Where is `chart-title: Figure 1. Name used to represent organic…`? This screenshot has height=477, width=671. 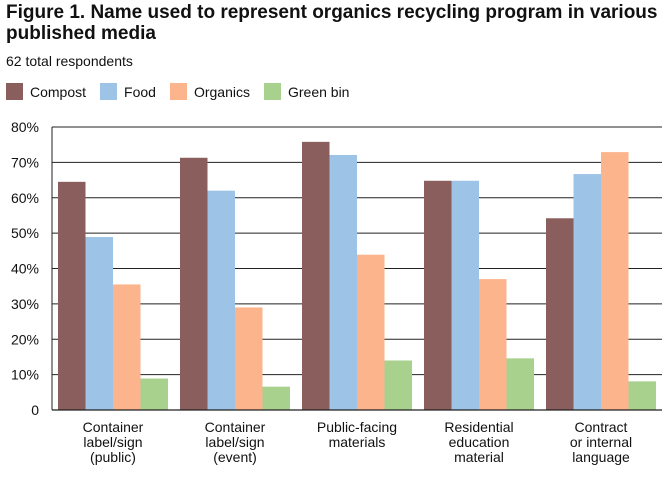 chart-title: Figure 1. Name used to represent organic… is located at coordinates (332, 23).